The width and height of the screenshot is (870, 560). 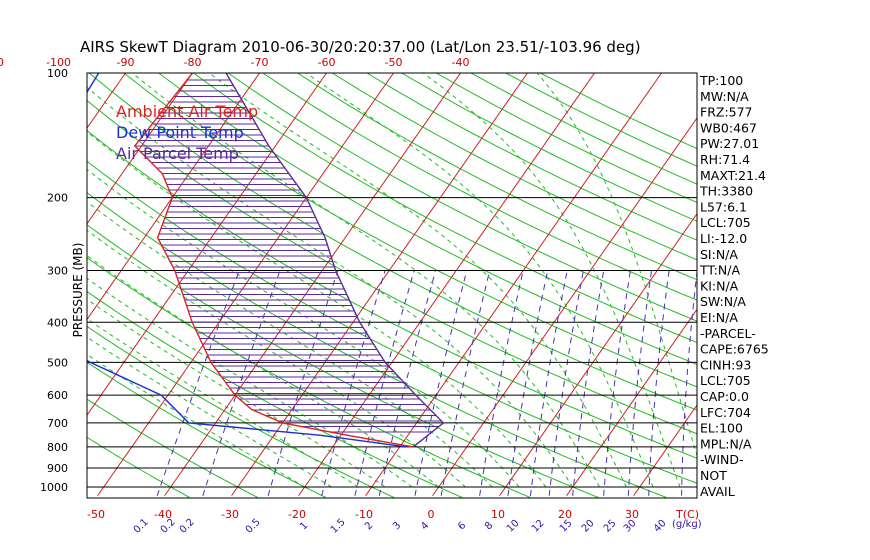 What do you see at coordinates (565, 514) in the screenshot?
I see `bottom-tick-label: 20` at bounding box center [565, 514].